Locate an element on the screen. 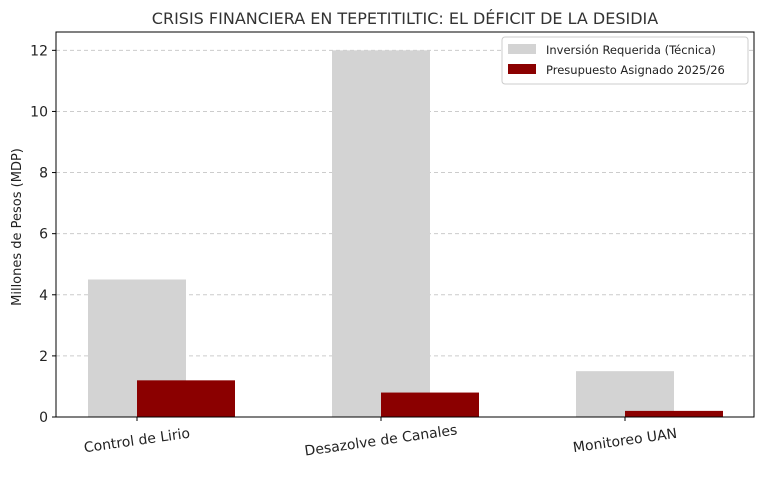 This screenshot has width=764, height=481. y-tick-label: 0 is located at coordinates (43, 418).